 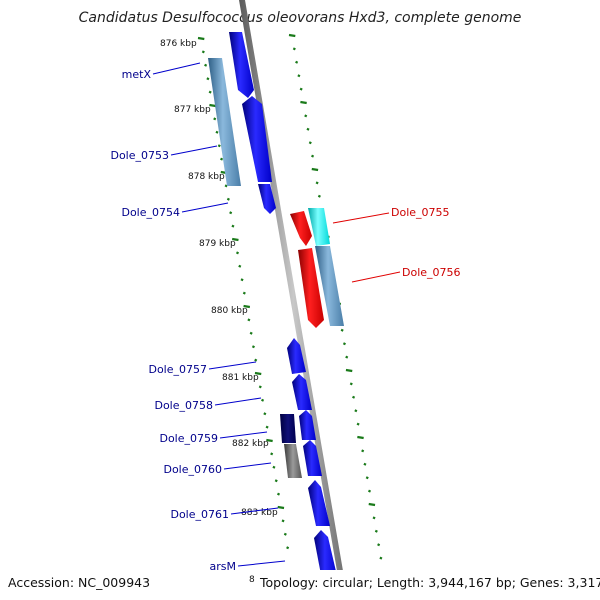 I want to click on gene-label-dole-0759: Dole_0759, so click(x=188, y=438).